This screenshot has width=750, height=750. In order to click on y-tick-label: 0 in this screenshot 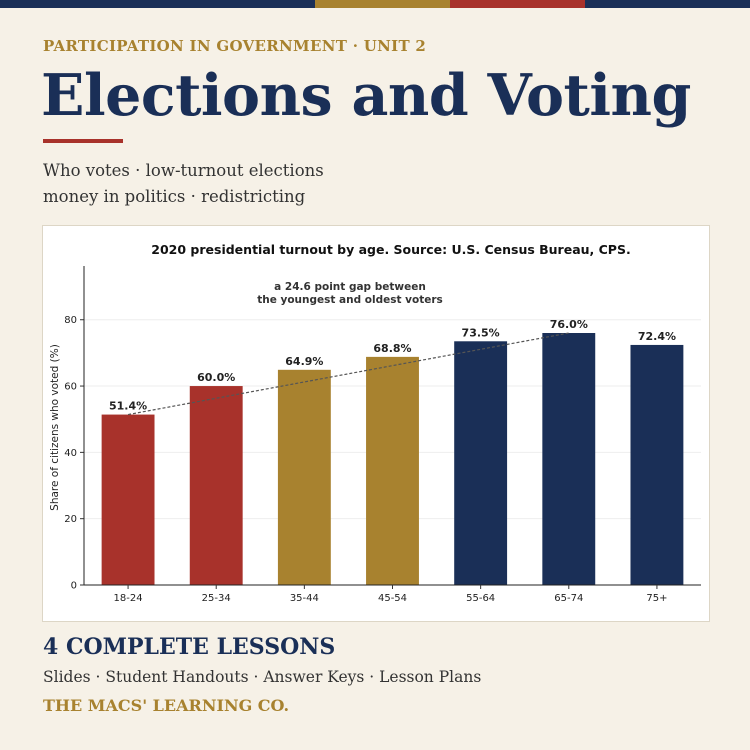, I will do `click(74, 586)`.